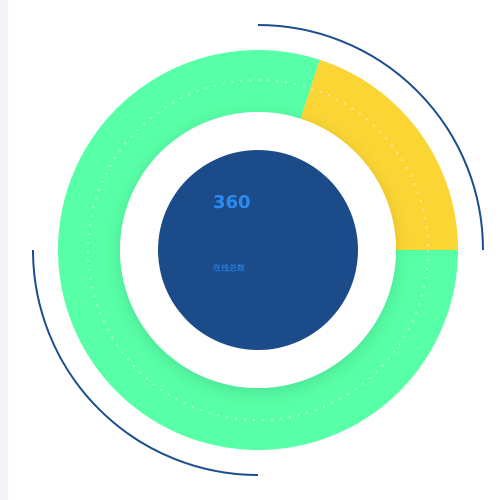  I want to click on center-value: 360, so click(232, 202).